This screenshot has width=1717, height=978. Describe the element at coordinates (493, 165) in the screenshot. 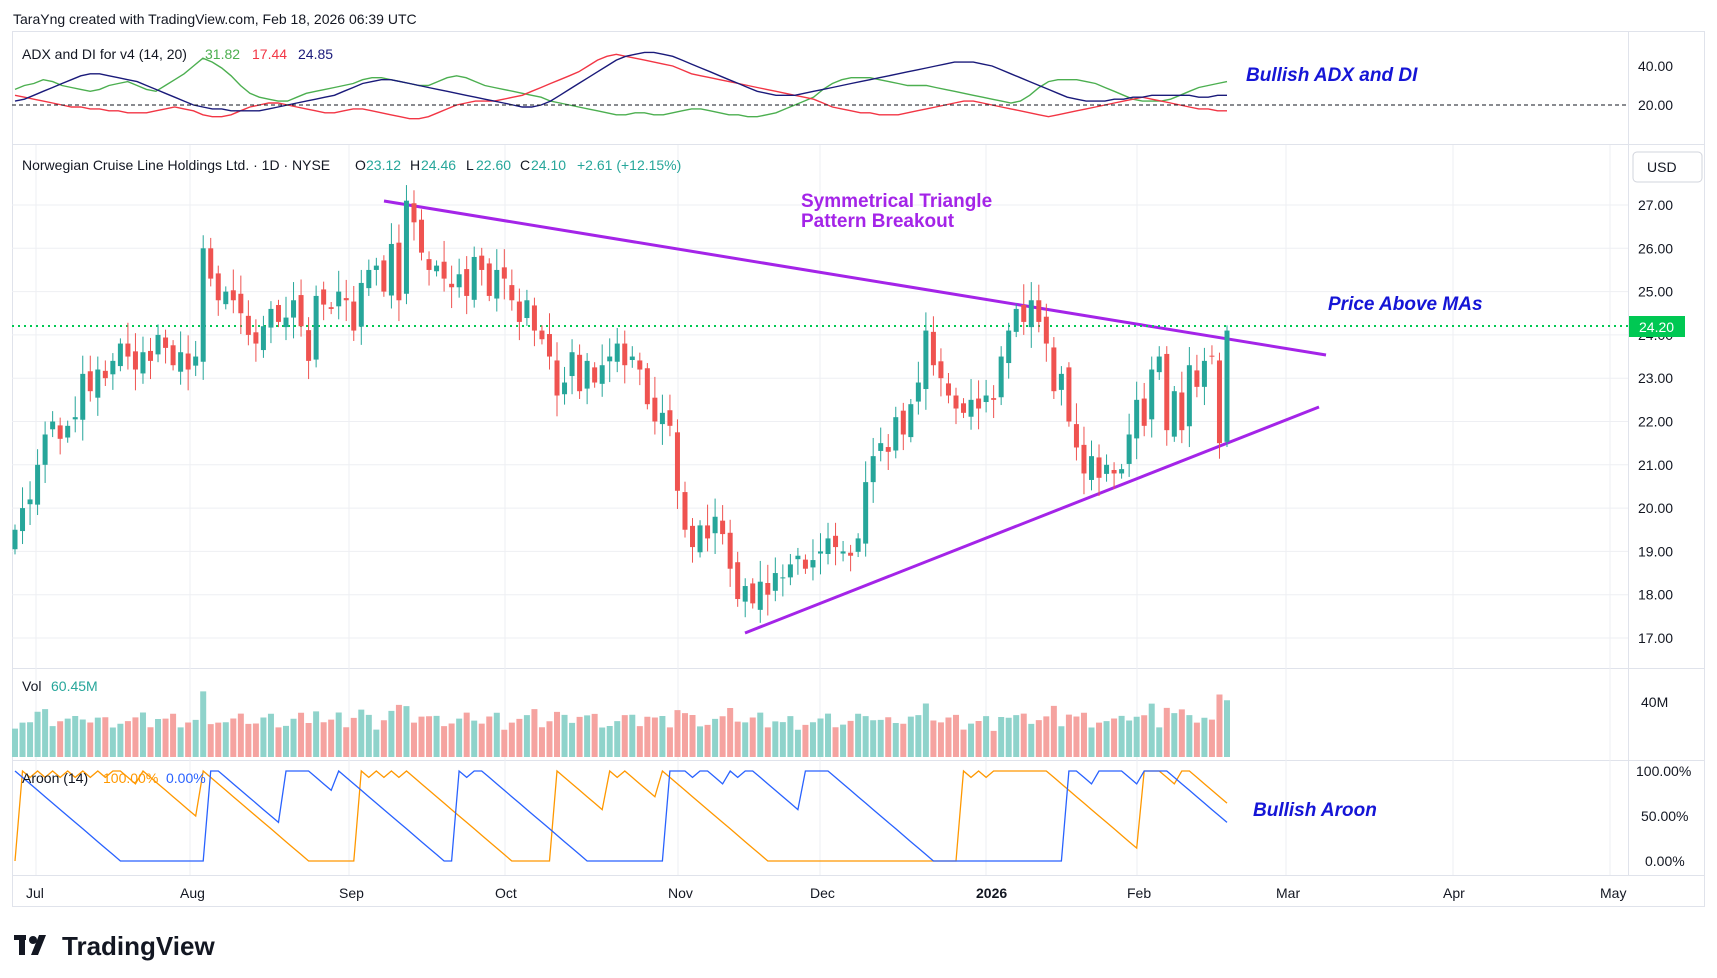

I see `ohlc-low: 22.60` at that location.